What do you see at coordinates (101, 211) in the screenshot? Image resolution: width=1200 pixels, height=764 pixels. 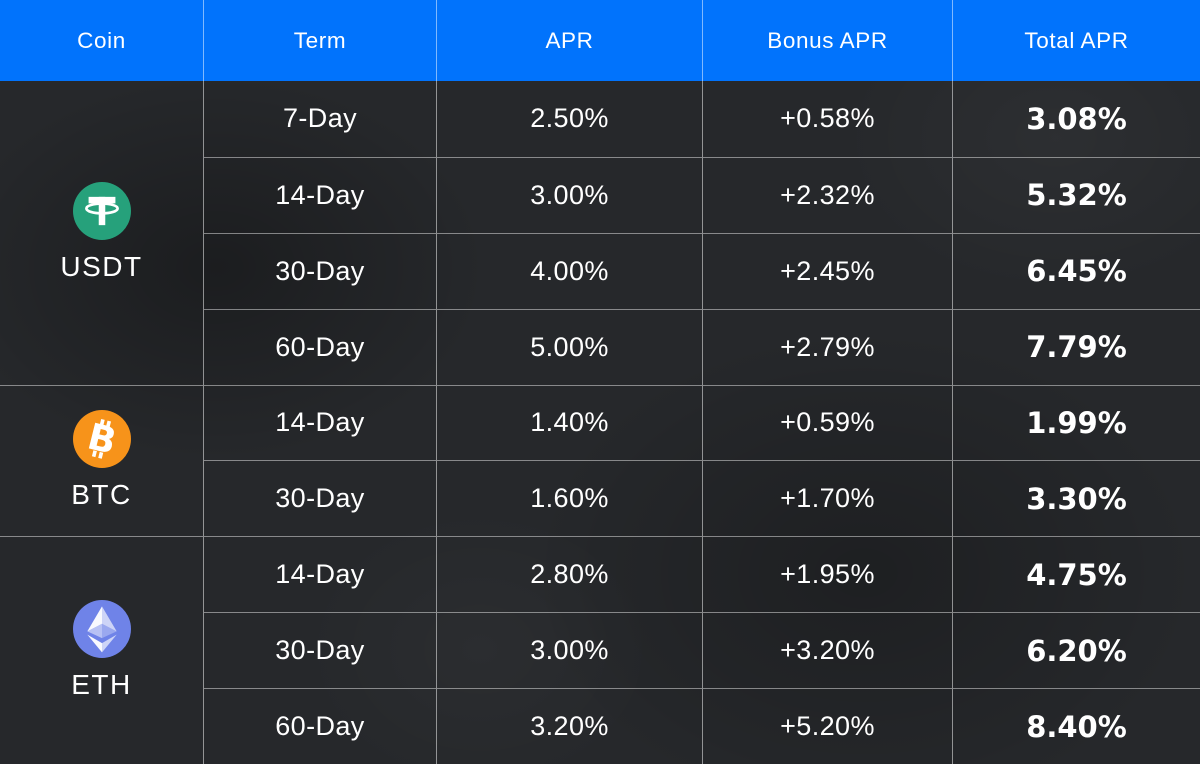 I see `tether-icon` at bounding box center [101, 211].